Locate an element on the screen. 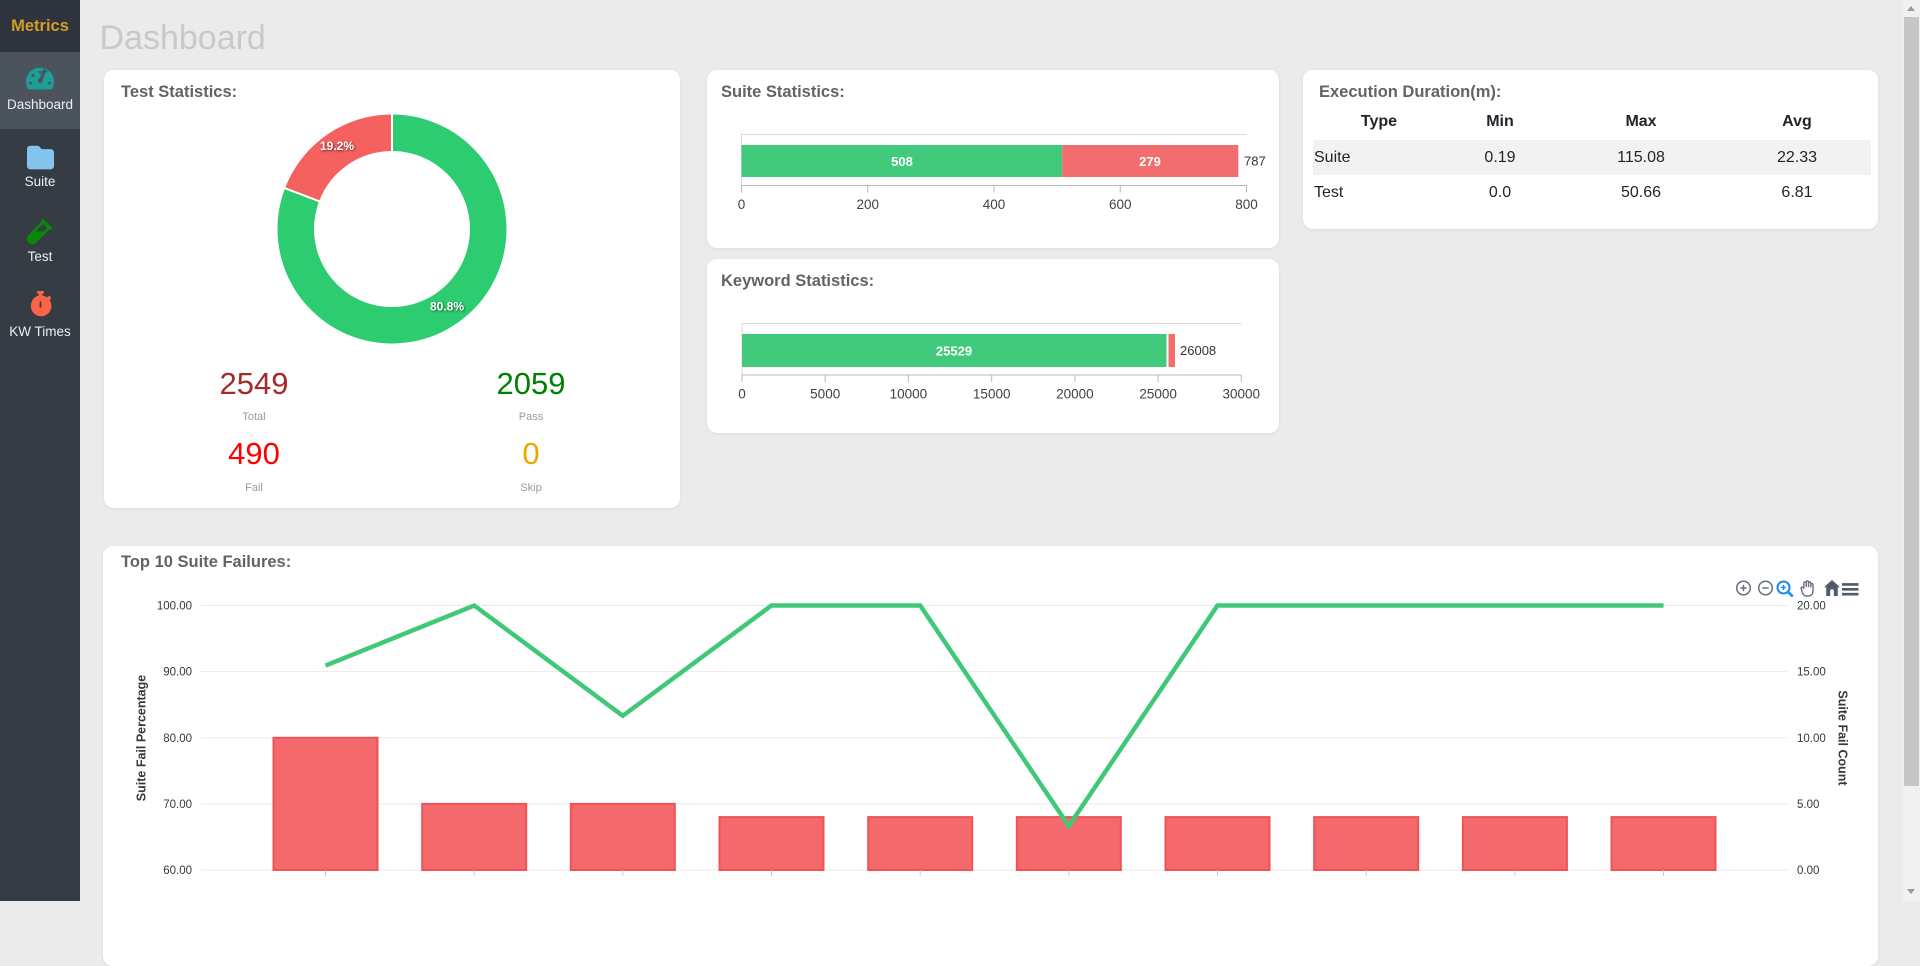 The width and height of the screenshot is (1920, 966). svg-text: 5000 is located at coordinates (825, 394).